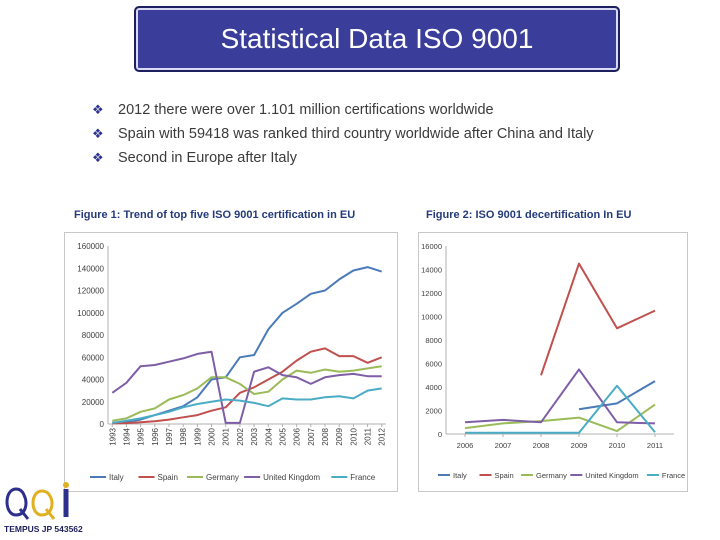 The image size is (720, 540). Describe the element at coordinates (93, 402) in the screenshot. I see `y-tick-label: 20000` at that location.